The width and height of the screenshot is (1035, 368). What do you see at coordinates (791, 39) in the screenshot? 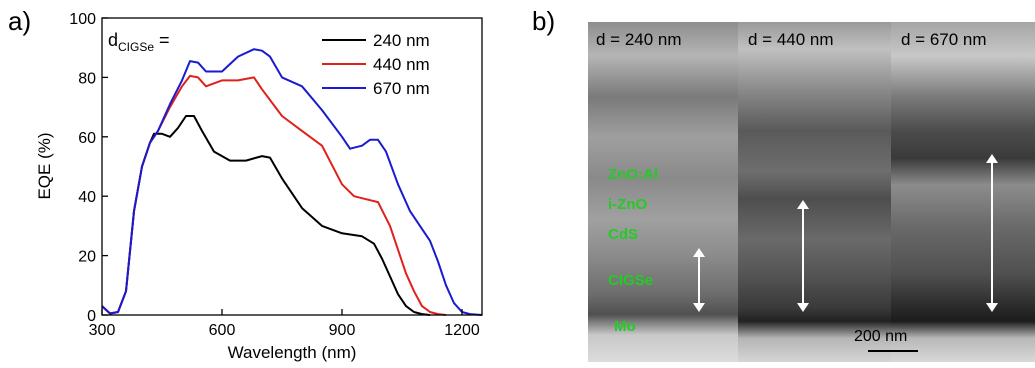
I see `sem-label-440: d = 440 nm` at bounding box center [791, 39].